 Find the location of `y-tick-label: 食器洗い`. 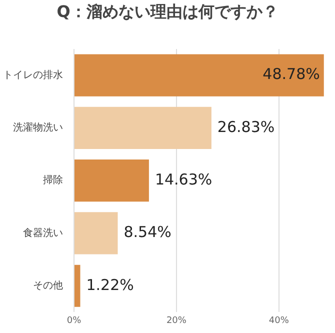

y-tick-label: 食器洗い is located at coordinates (43, 232).